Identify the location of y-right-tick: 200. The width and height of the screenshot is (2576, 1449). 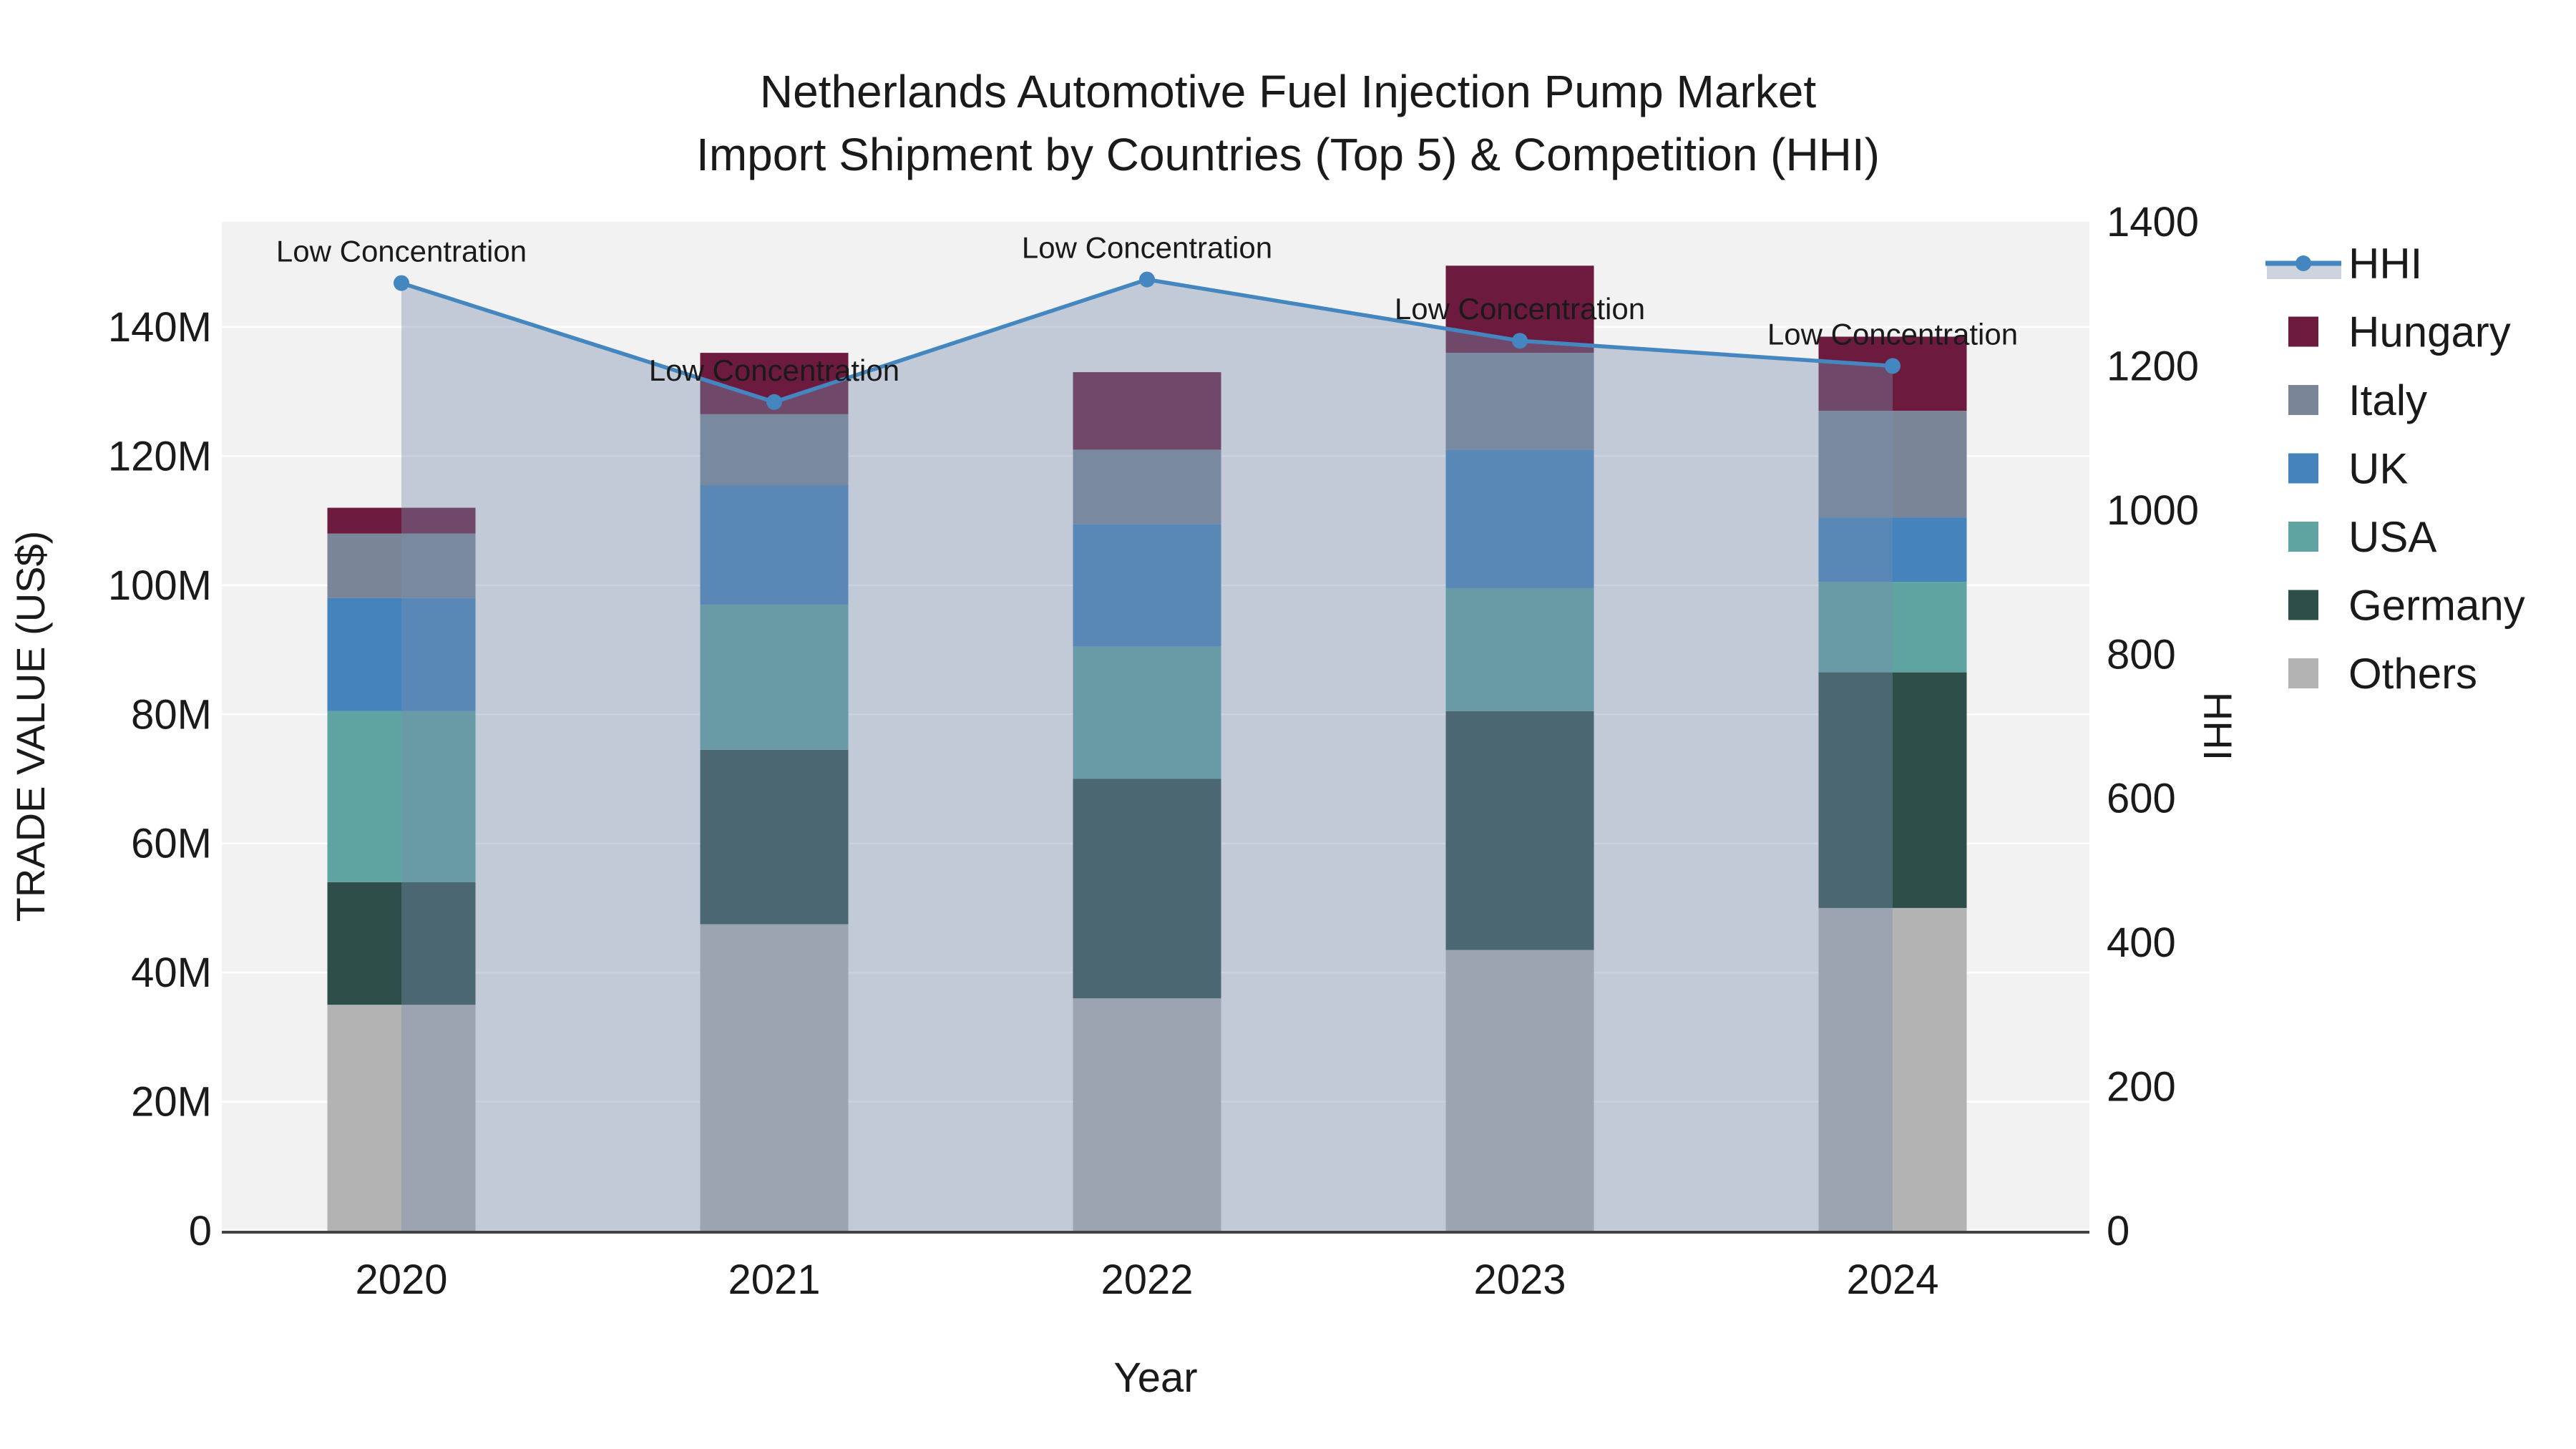
(2141, 1087).